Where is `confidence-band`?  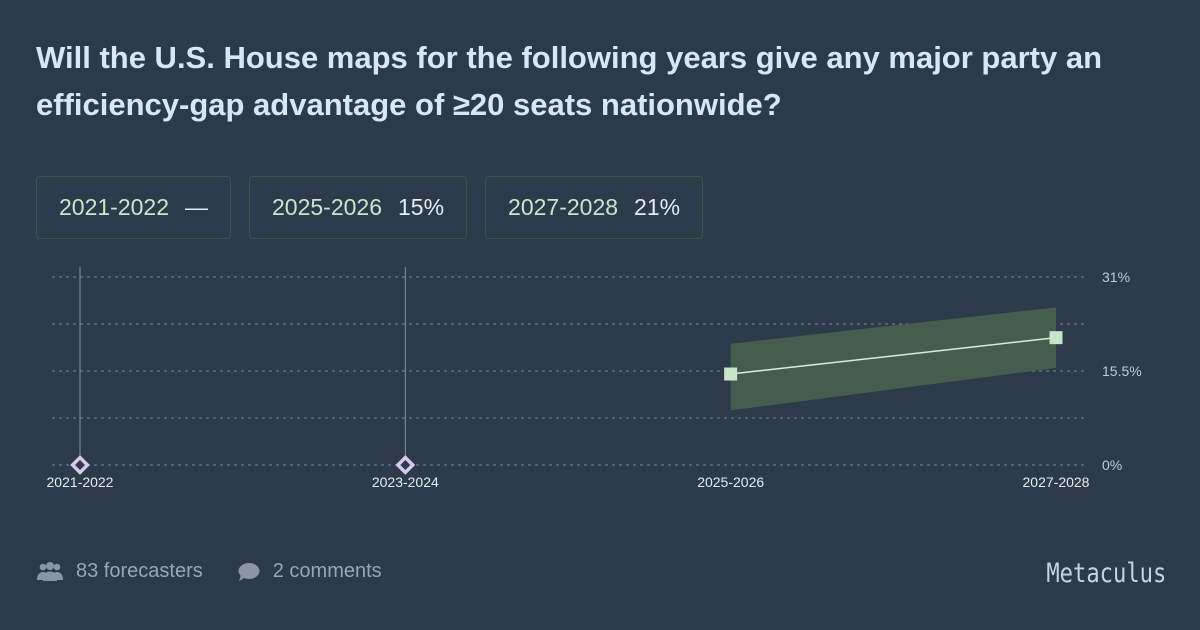 confidence-band is located at coordinates (893, 359).